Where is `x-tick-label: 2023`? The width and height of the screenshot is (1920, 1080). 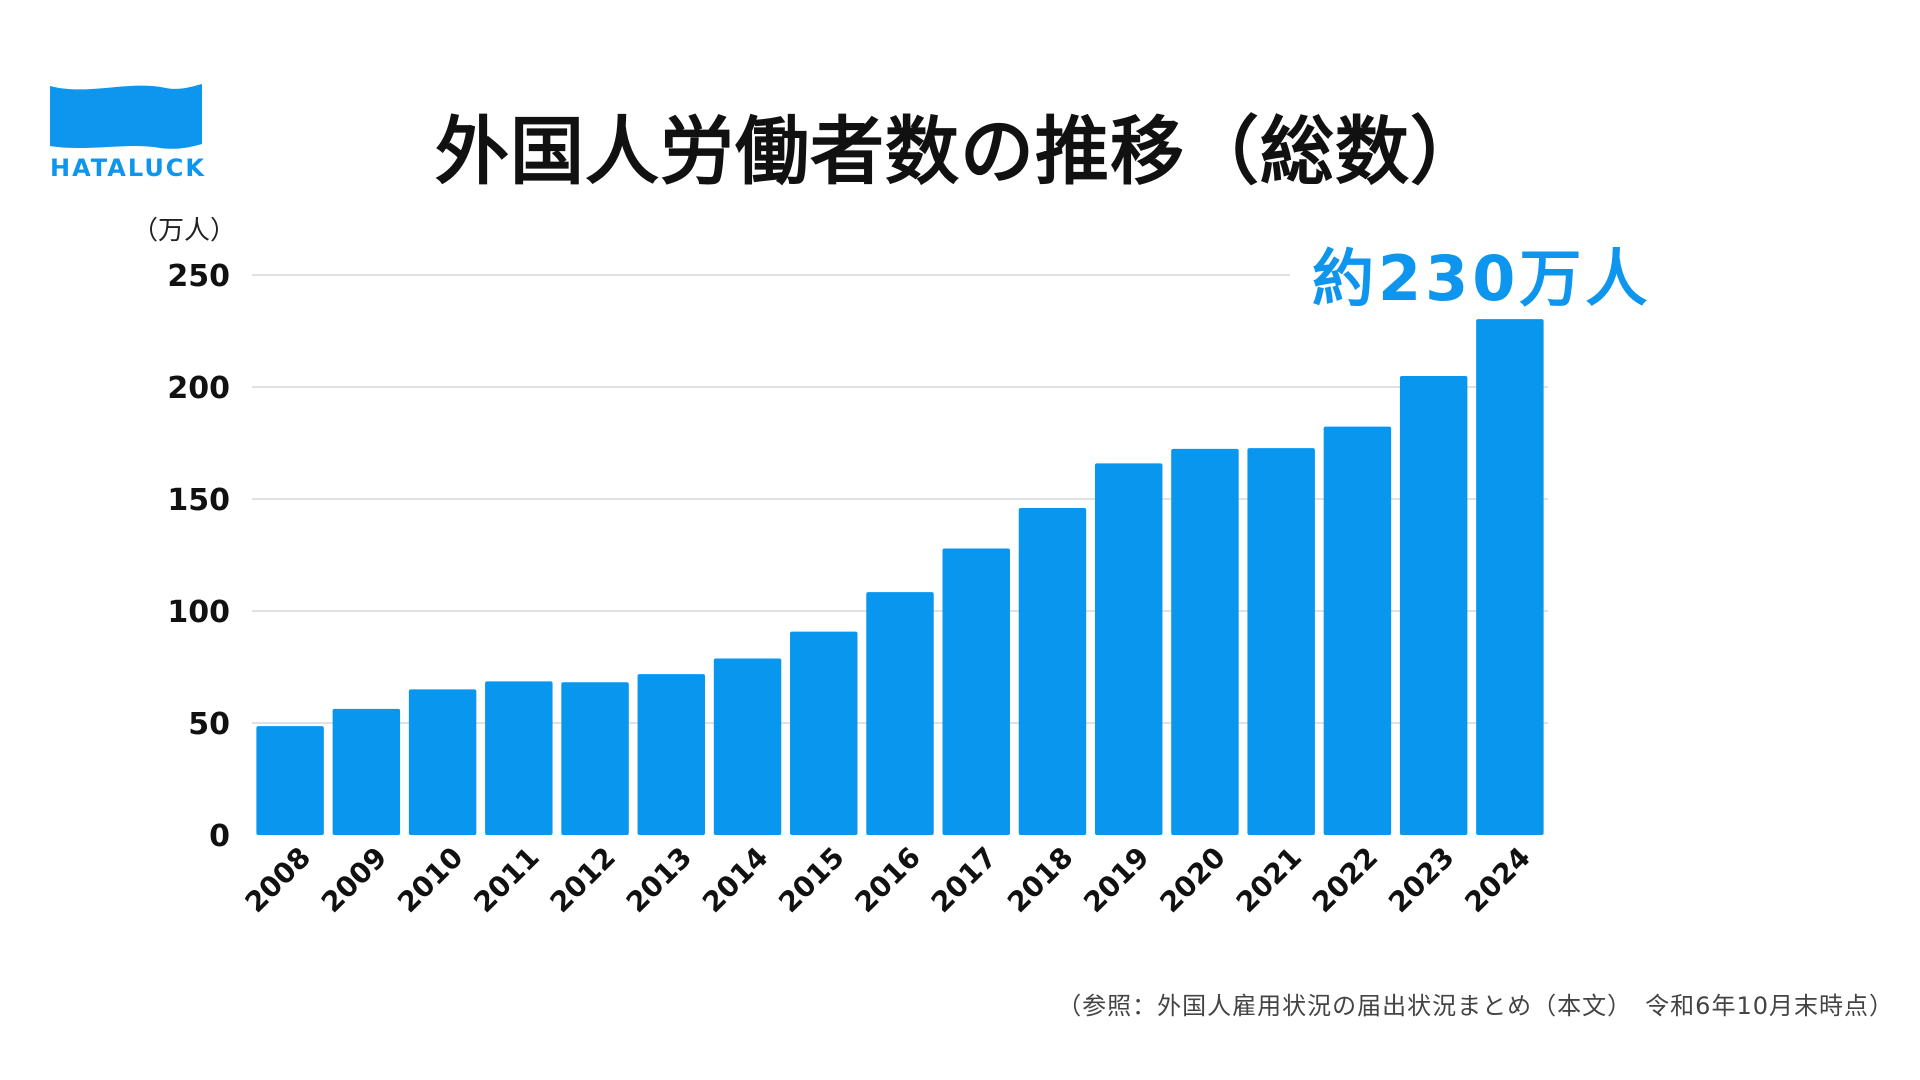 x-tick-label: 2023 is located at coordinates (1421, 880).